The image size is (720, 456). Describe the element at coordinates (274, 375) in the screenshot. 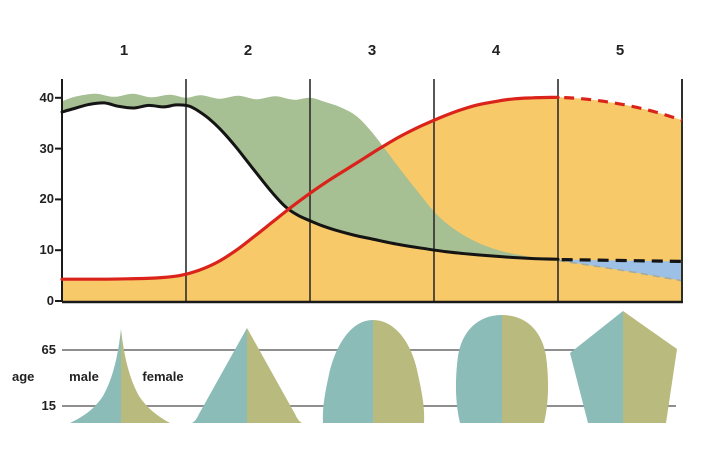

I see `pyramid-2-female` at that location.